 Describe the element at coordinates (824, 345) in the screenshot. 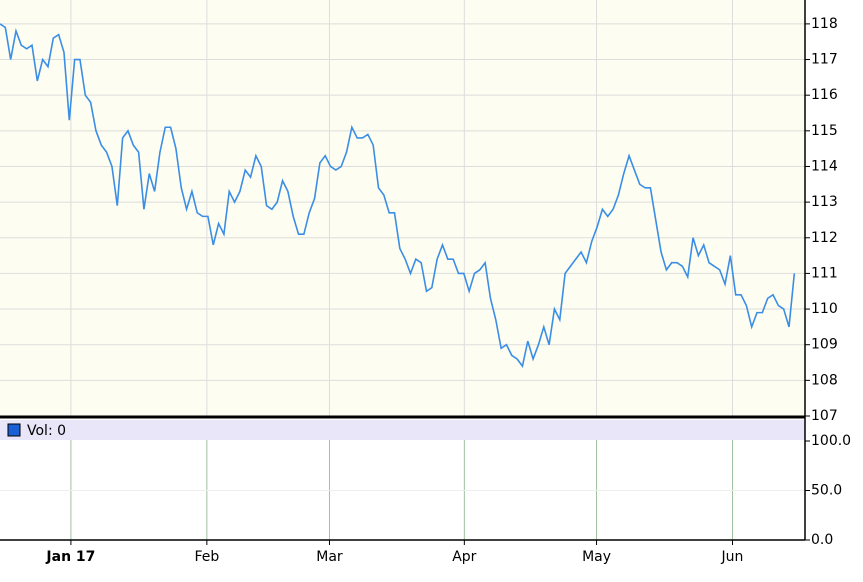

I see `y-tick-label: 109` at that location.